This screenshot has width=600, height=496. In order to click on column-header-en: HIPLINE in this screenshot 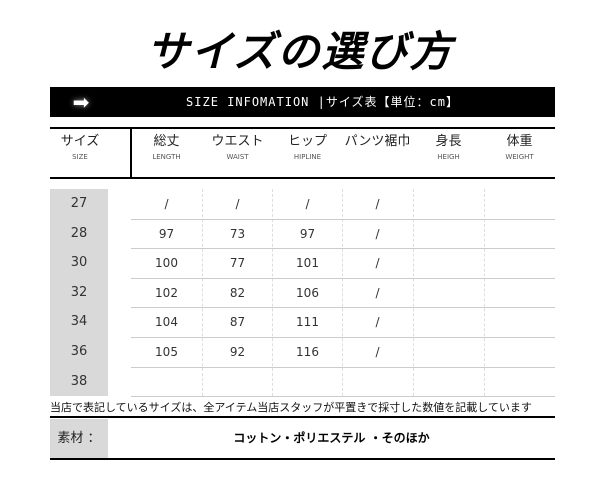, I will do `click(307, 157)`.